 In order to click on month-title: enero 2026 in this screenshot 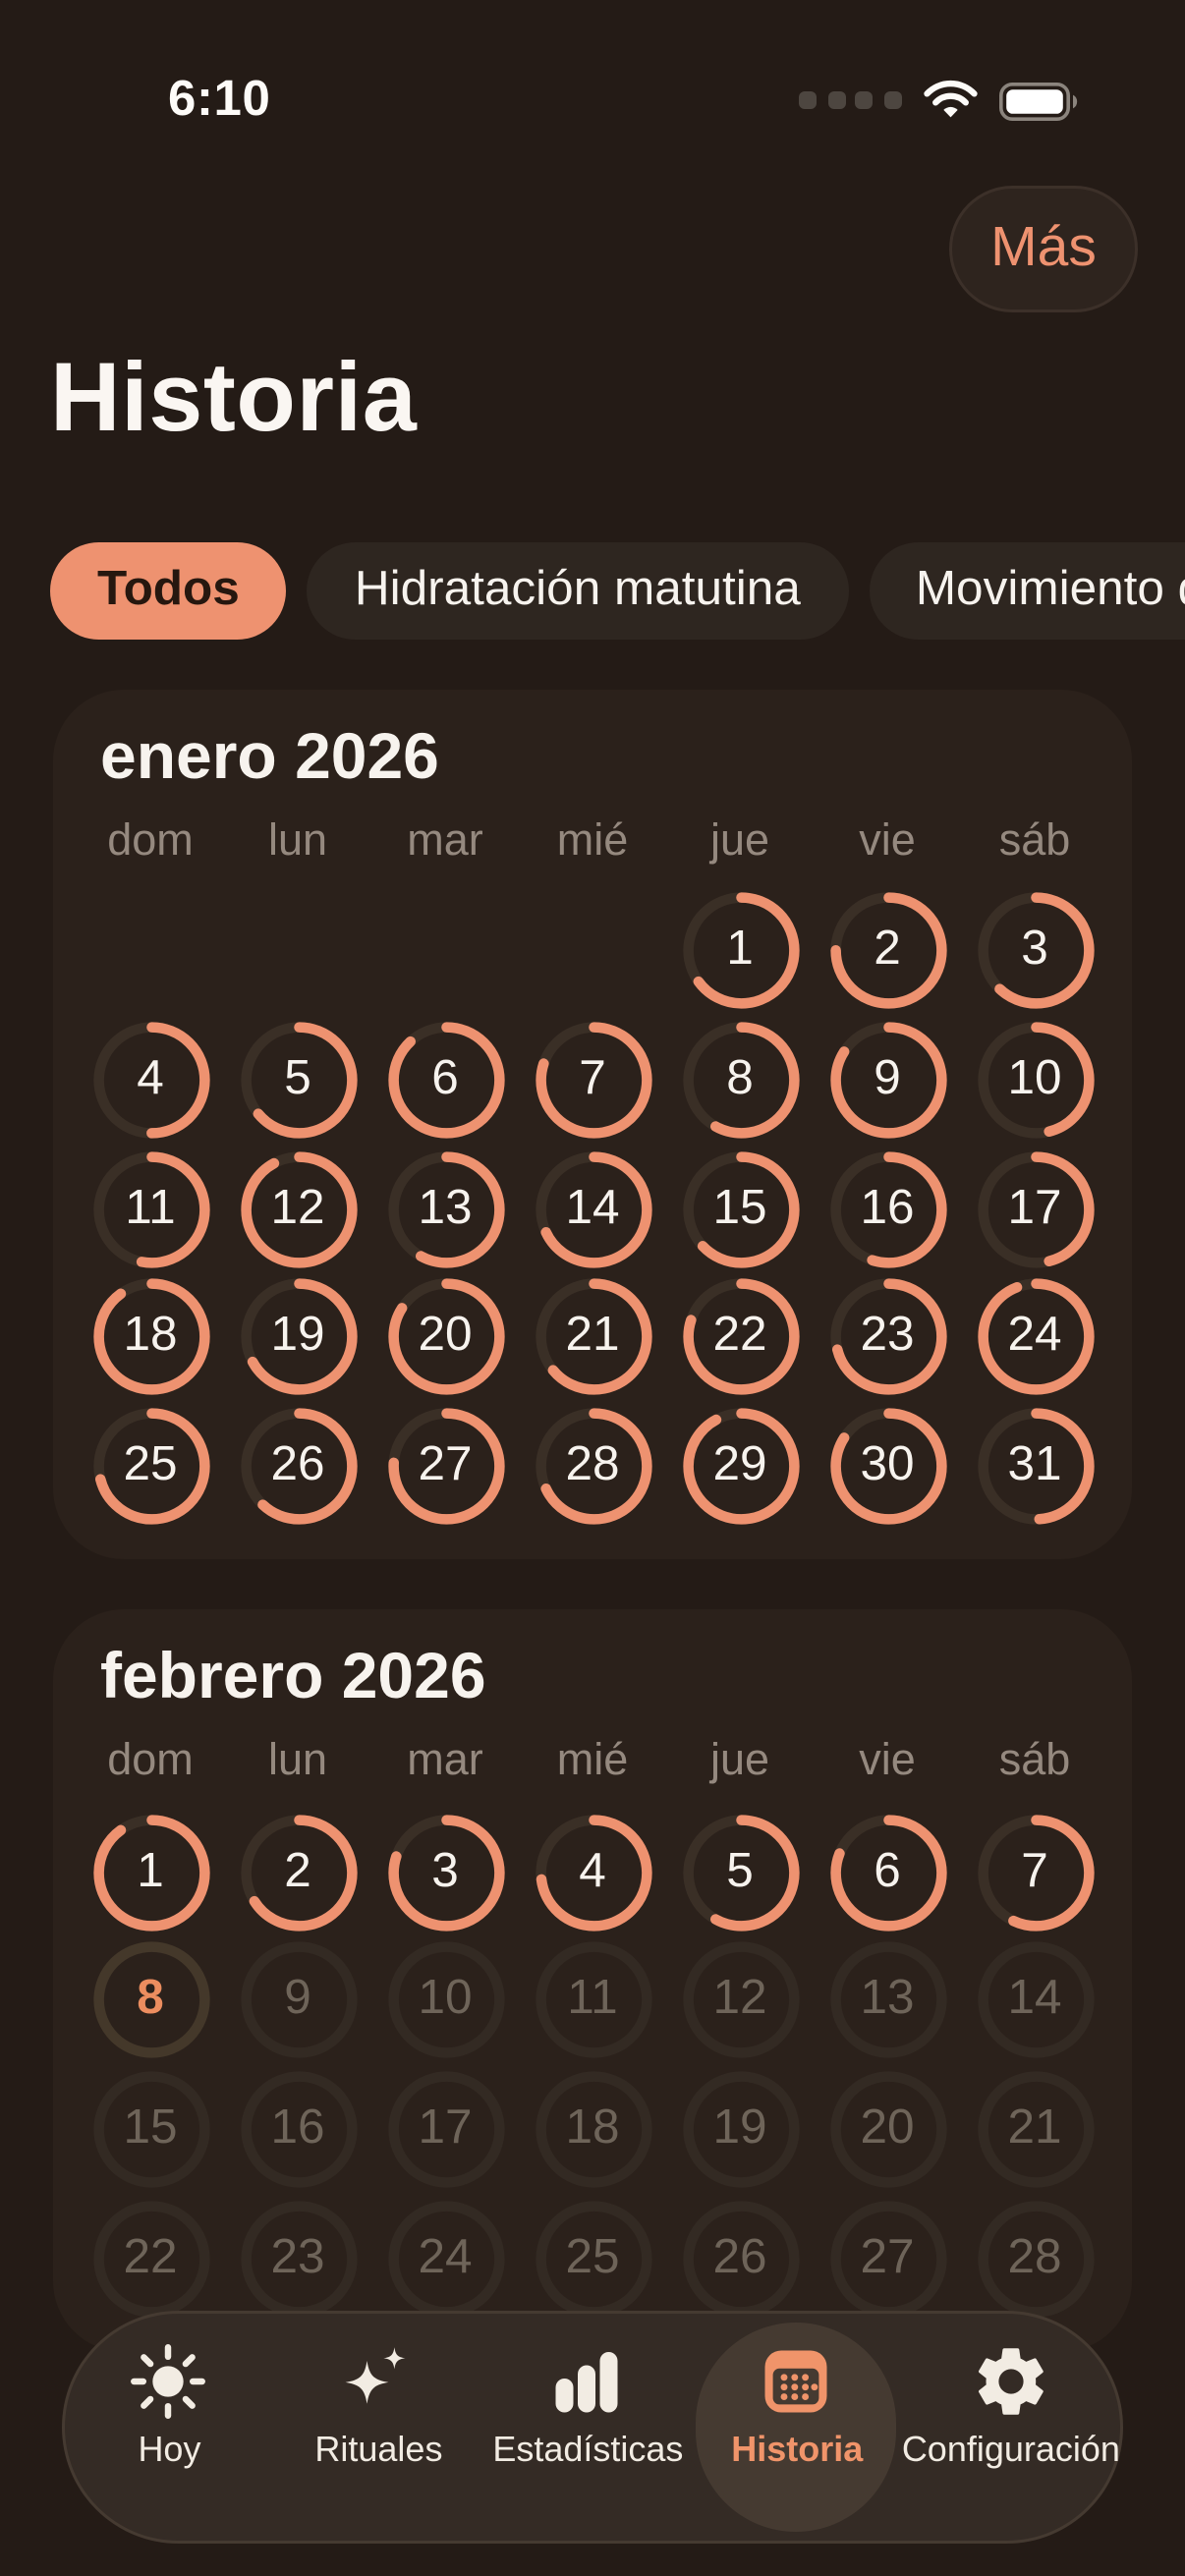, I will do `click(269, 756)`.